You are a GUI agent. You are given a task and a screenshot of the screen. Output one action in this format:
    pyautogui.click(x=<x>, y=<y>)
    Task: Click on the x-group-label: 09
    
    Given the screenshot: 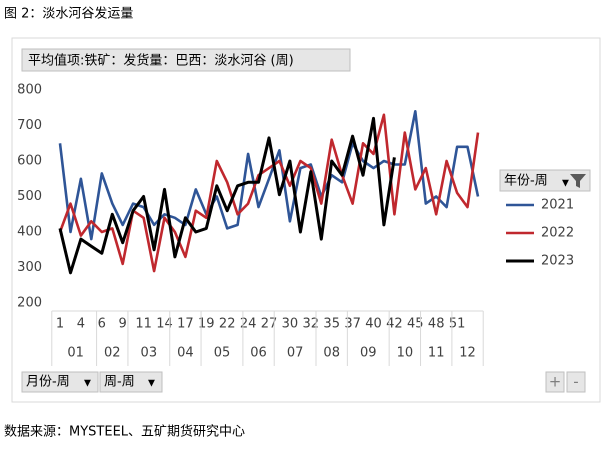 What is the action you would take?
    pyautogui.click(x=368, y=353)
    